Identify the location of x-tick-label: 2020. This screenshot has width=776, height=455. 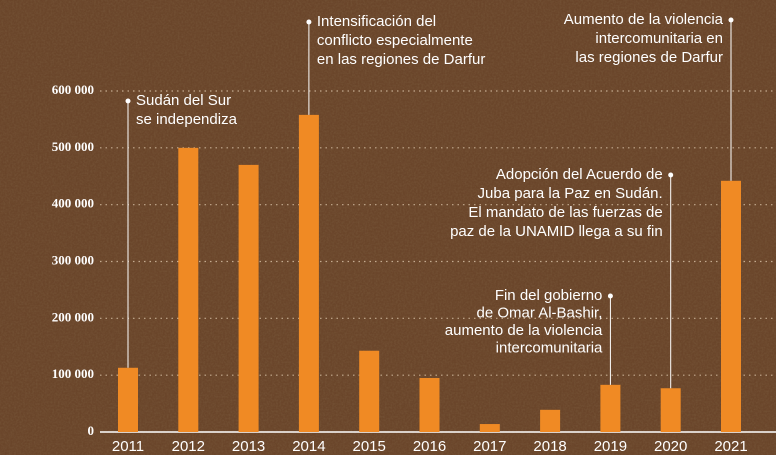
(670, 446).